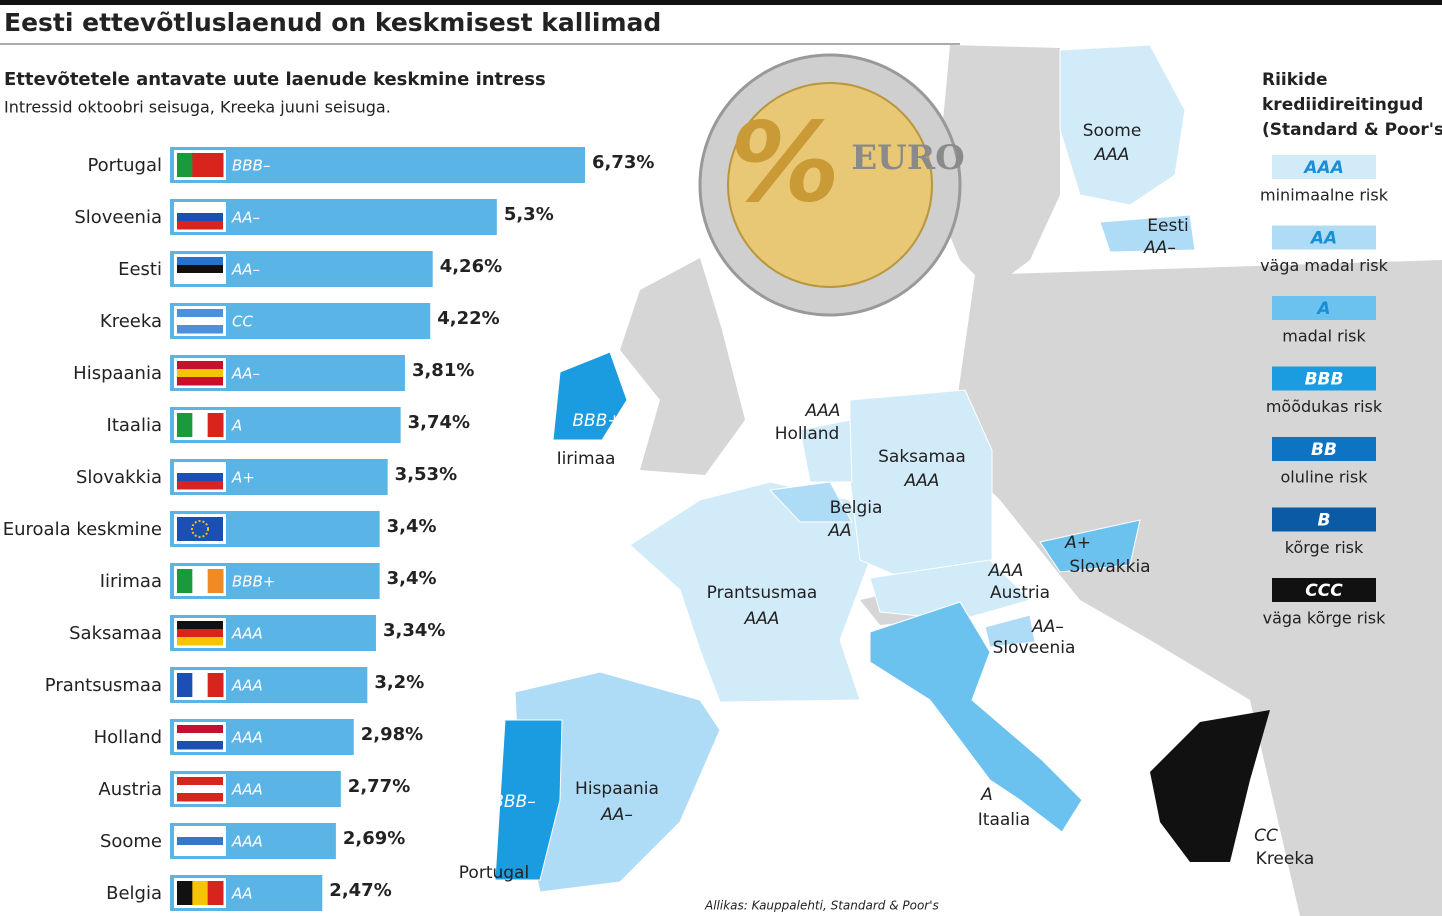  I want to click on top-rule, so click(721, 2).